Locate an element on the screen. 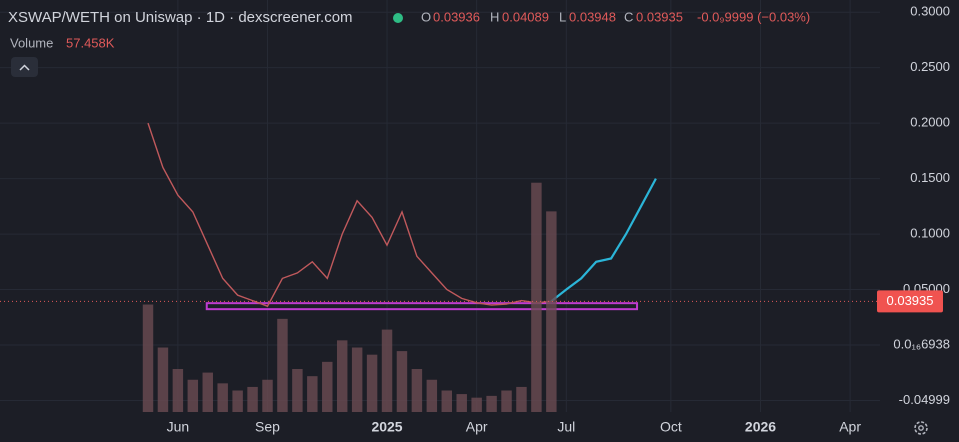  y-tick-label: 0.2000 is located at coordinates (930, 122).